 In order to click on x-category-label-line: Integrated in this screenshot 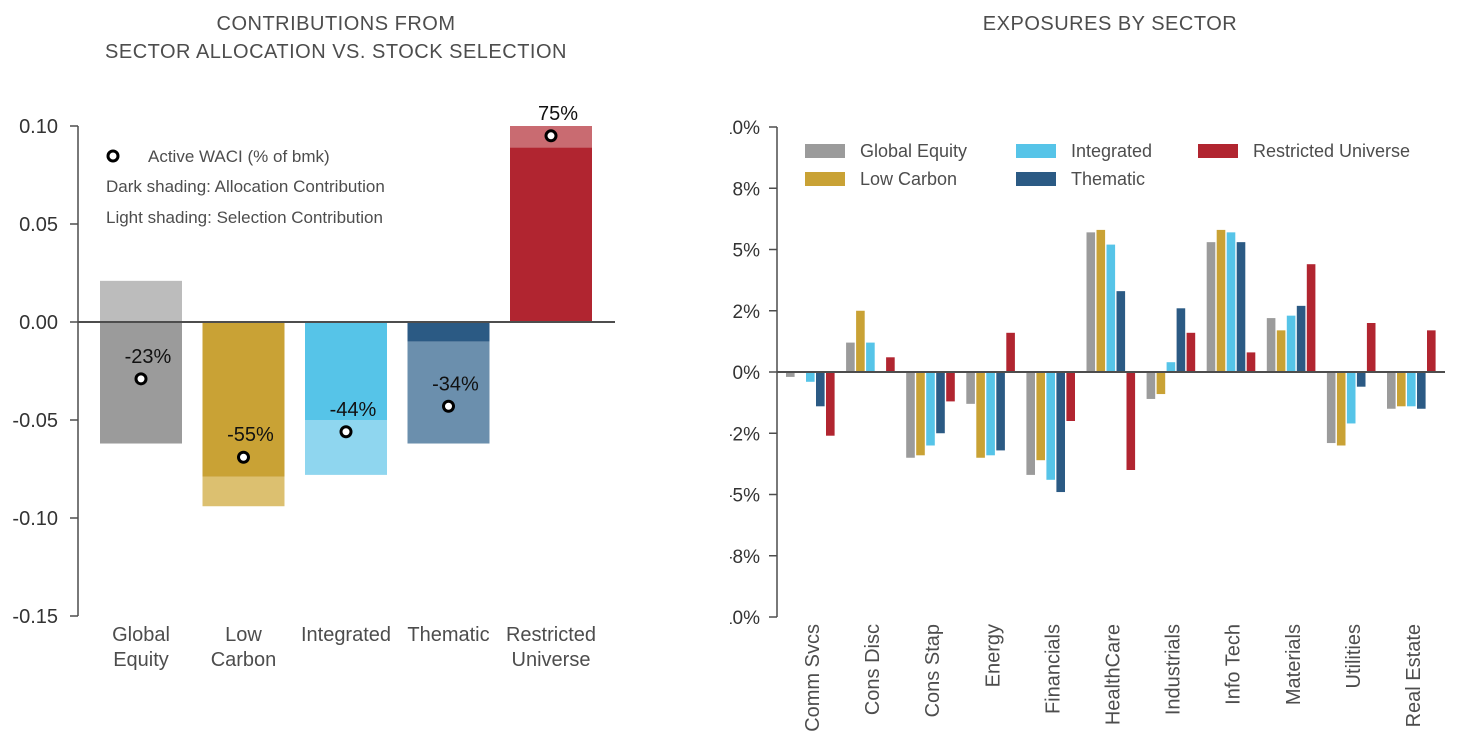, I will do `click(346, 635)`.